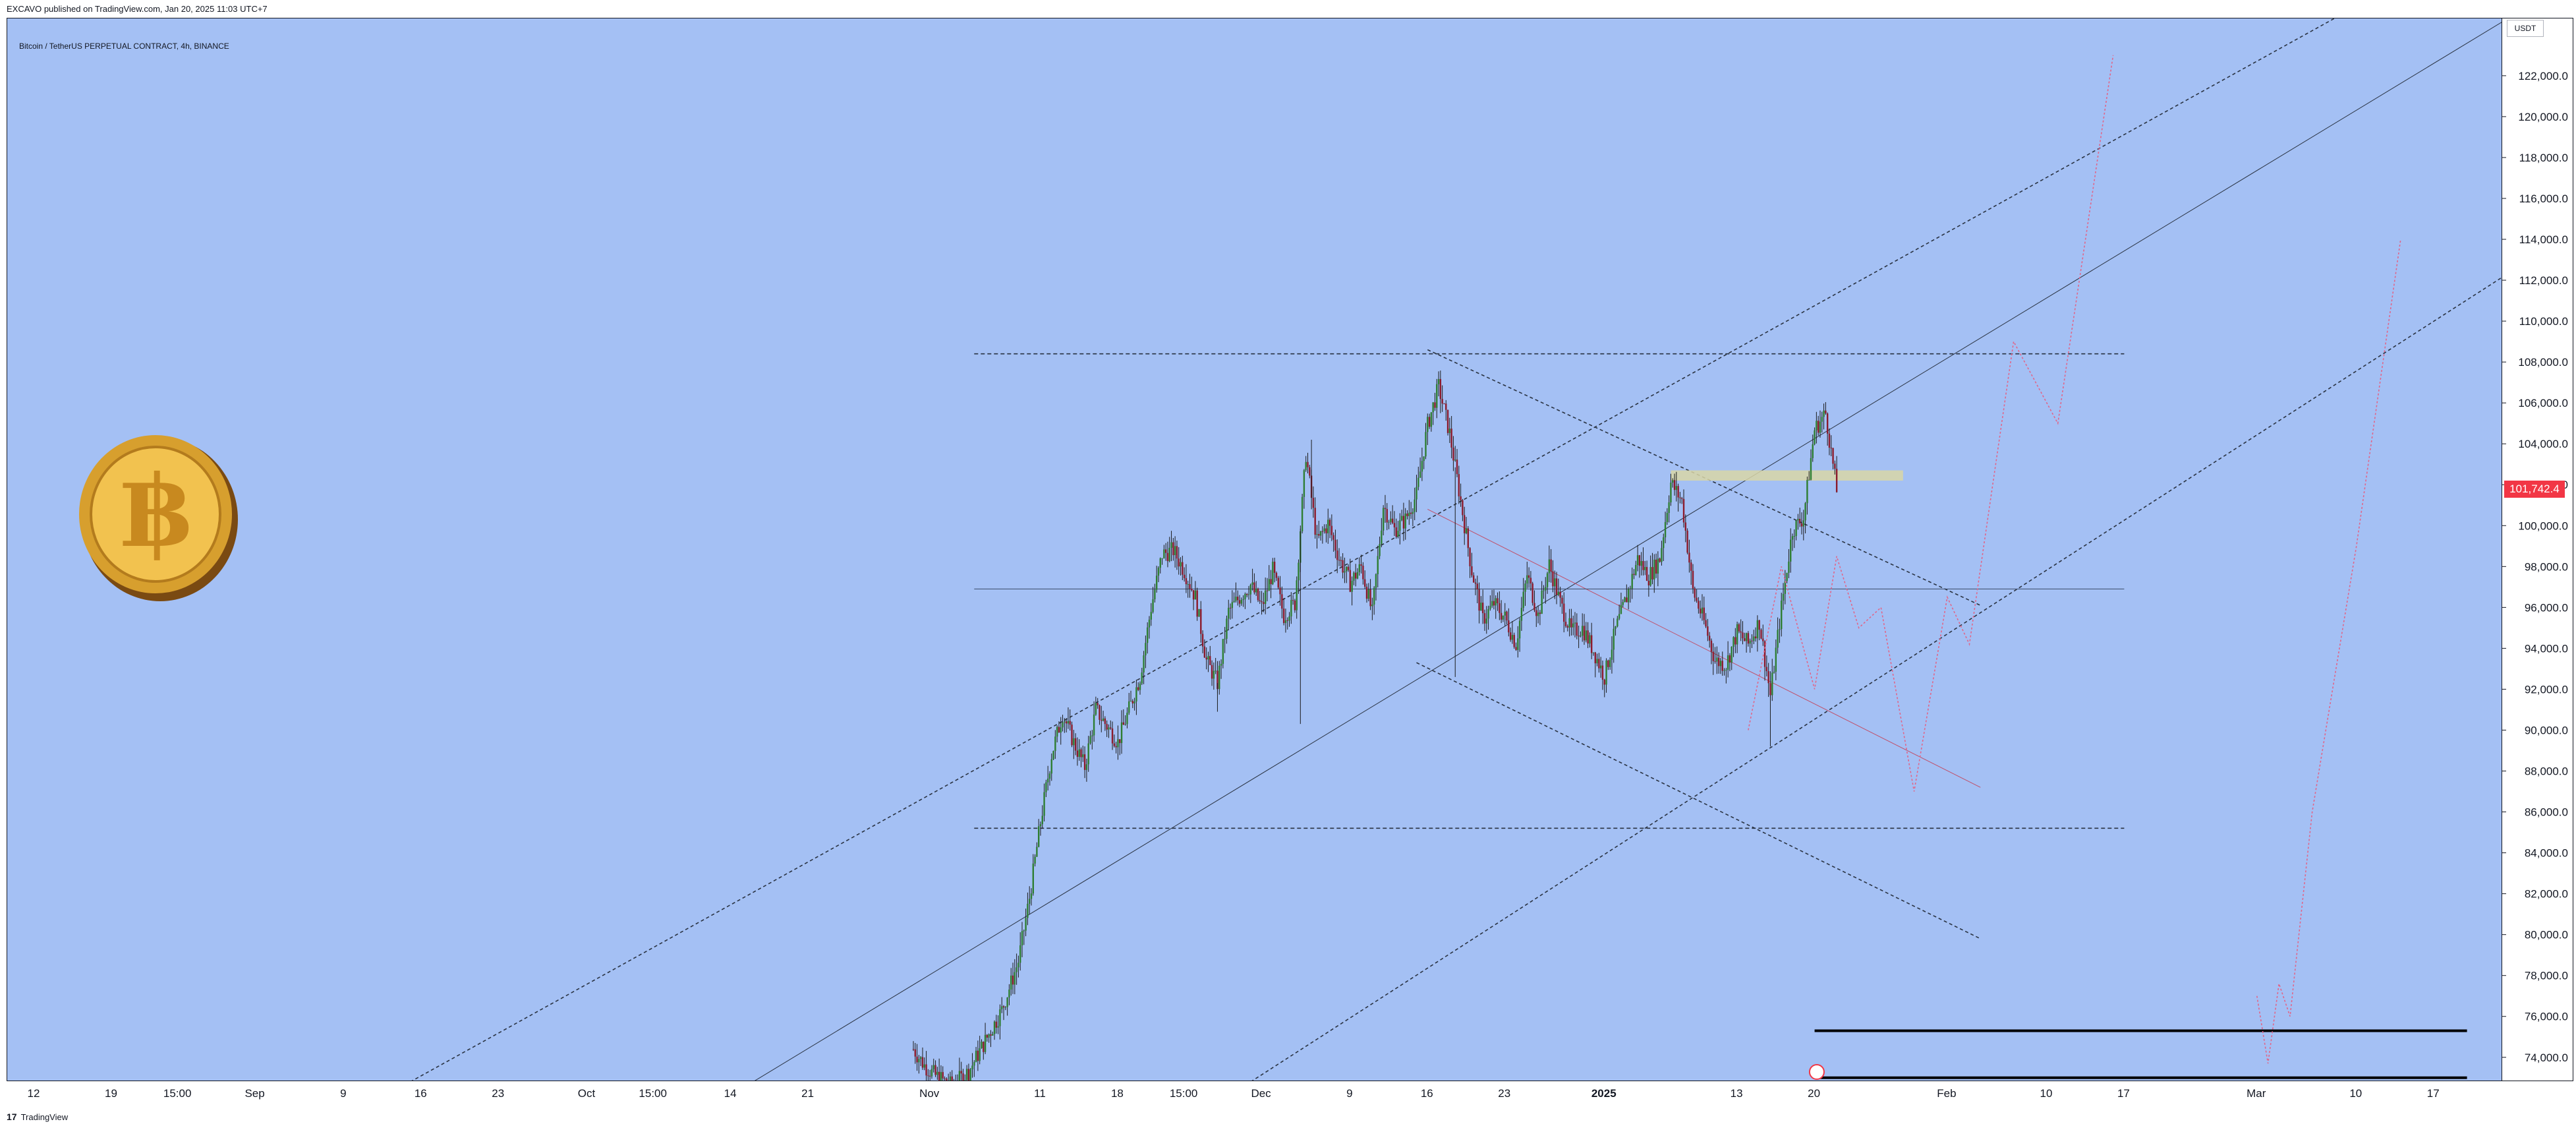  I want to click on time-tick-label: 18, so click(1117, 1093).